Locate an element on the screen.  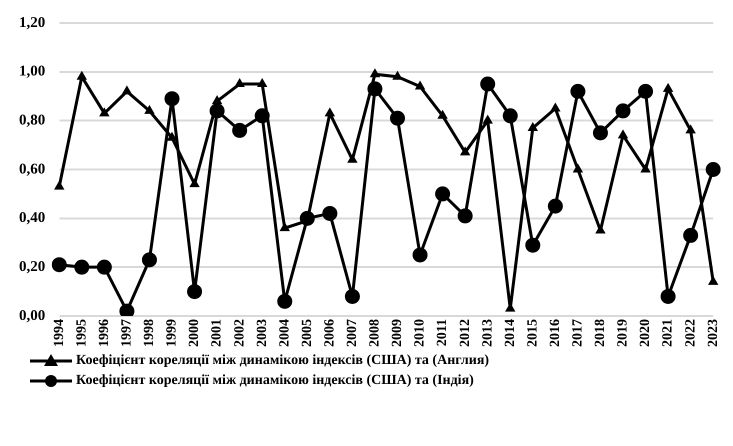
x-tick-label: 2007 is located at coordinates (352, 333).